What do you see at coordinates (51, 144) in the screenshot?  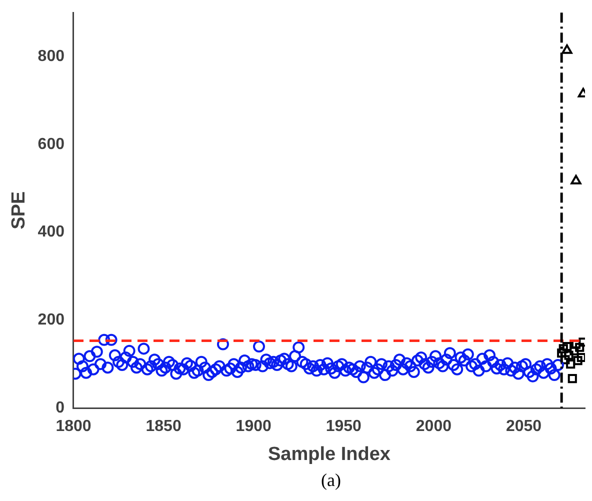 I see `y-tick-label: 600` at bounding box center [51, 144].